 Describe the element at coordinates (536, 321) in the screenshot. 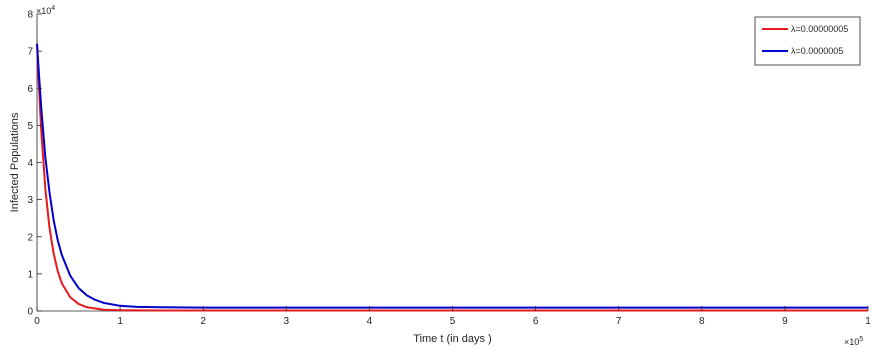

I see `x-tick-label: 6` at that location.